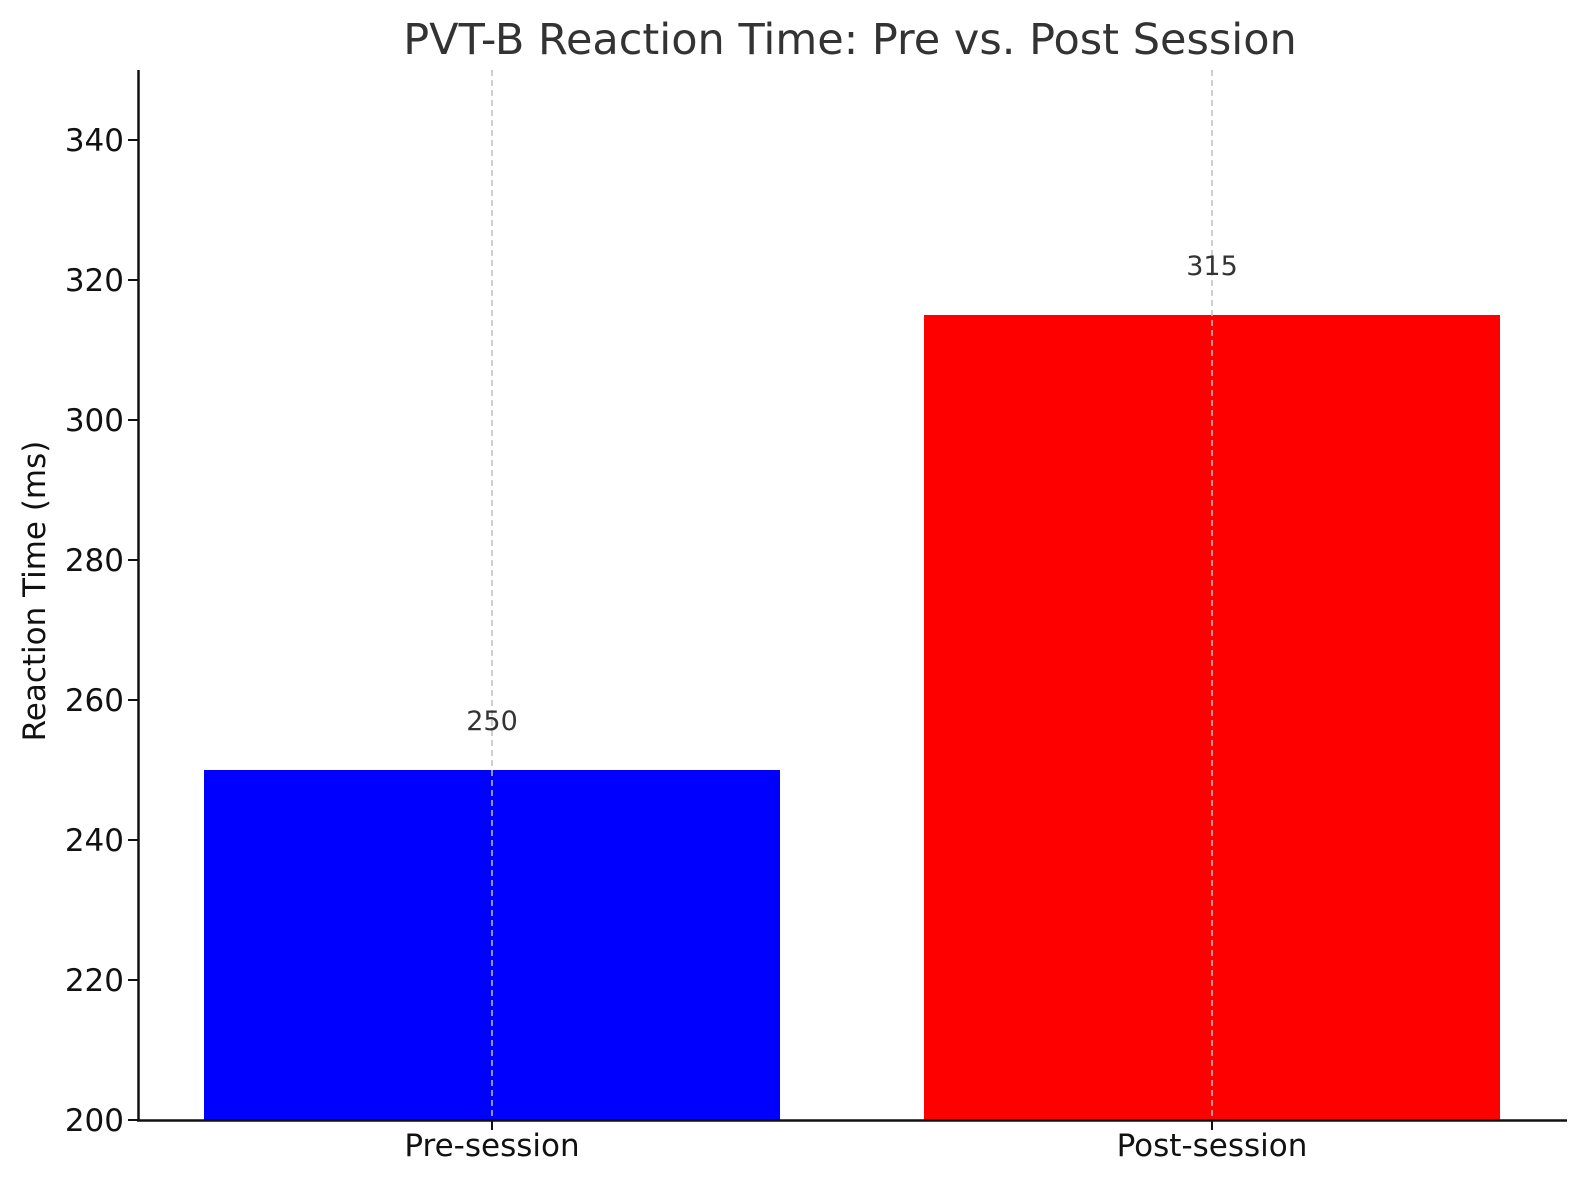 The height and width of the screenshot is (1180, 1579). Describe the element at coordinates (94, 421) in the screenshot. I see `y-tick-label: 300` at that location.